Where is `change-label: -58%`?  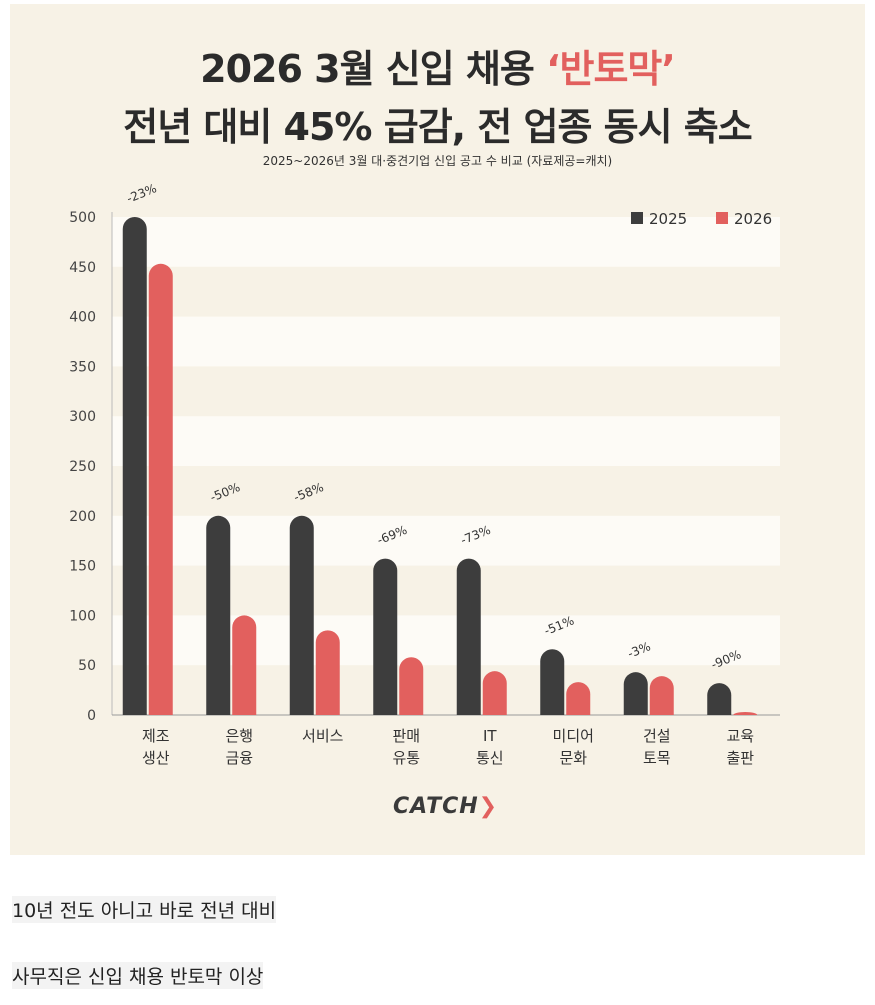 change-label: -58% is located at coordinates (309, 492).